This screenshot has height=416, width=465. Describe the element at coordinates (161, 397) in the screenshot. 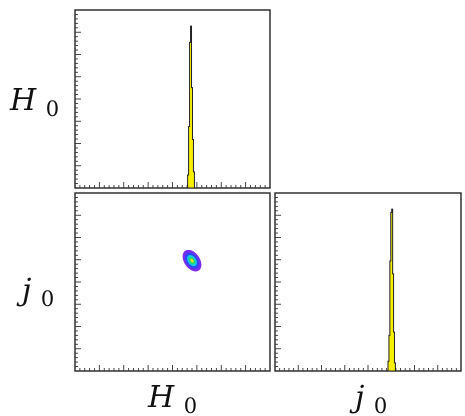

I see `x-label-h0-letter: H` at that location.